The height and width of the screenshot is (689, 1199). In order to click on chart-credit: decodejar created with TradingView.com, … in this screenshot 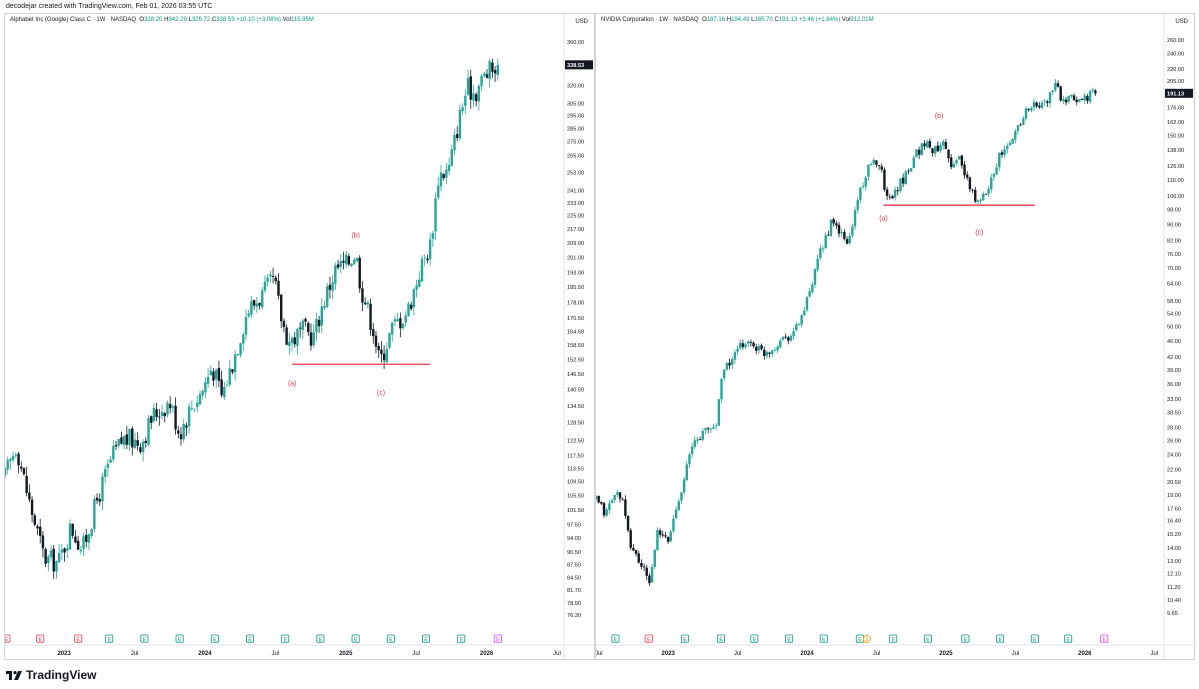, I will do `click(109, 6)`.